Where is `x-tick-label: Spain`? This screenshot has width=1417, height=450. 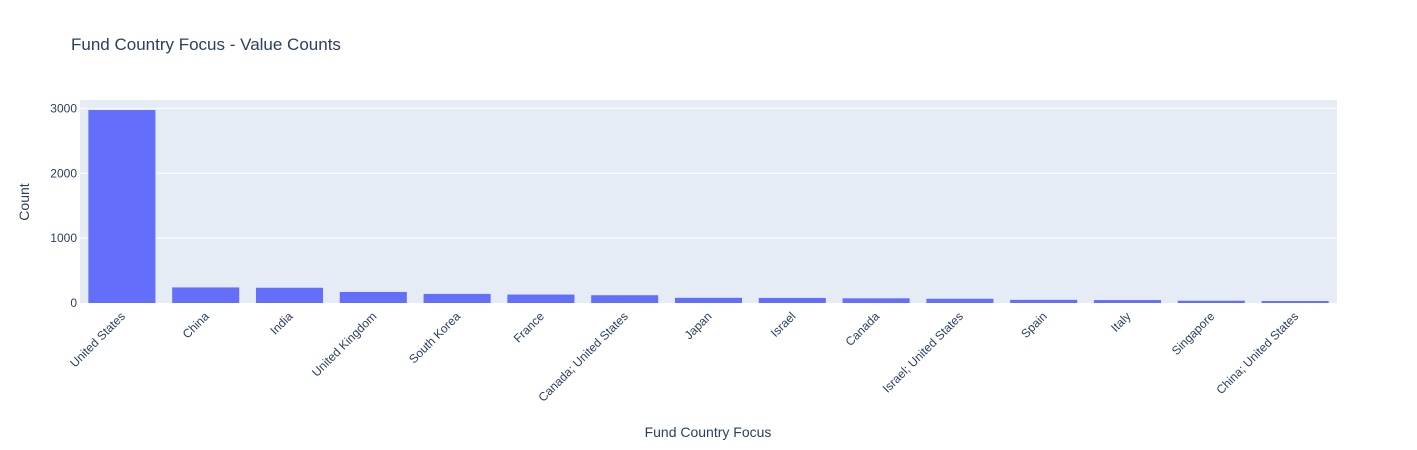 x-tick-label: Spain is located at coordinates (1034, 325).